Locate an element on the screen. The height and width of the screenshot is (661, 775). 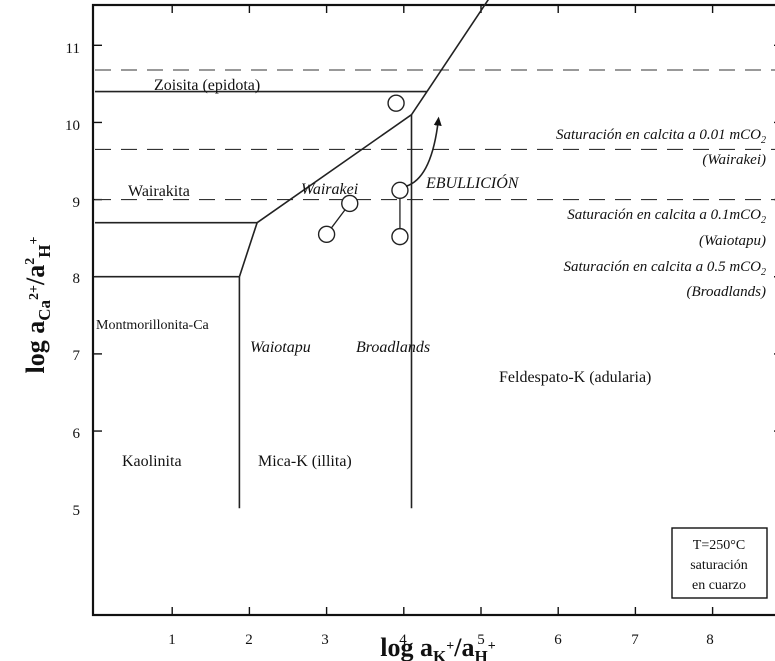
x-tick-label: 6 is located at coordinates (558, 640).